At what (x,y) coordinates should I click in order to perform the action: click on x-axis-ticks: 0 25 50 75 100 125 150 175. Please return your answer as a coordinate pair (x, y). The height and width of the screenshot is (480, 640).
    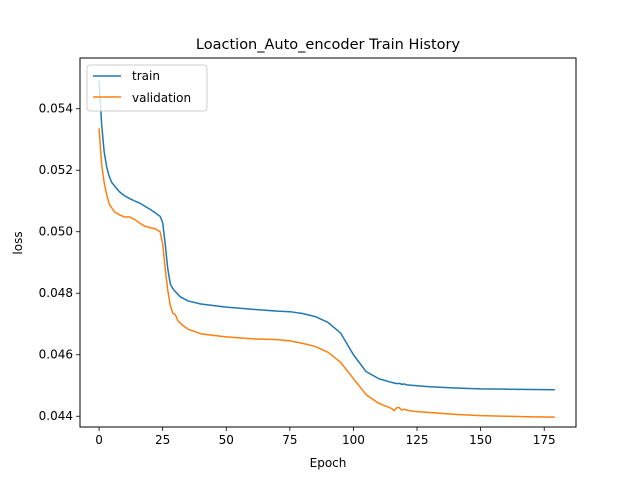
    Looking at the image, I should click on (325, 437).